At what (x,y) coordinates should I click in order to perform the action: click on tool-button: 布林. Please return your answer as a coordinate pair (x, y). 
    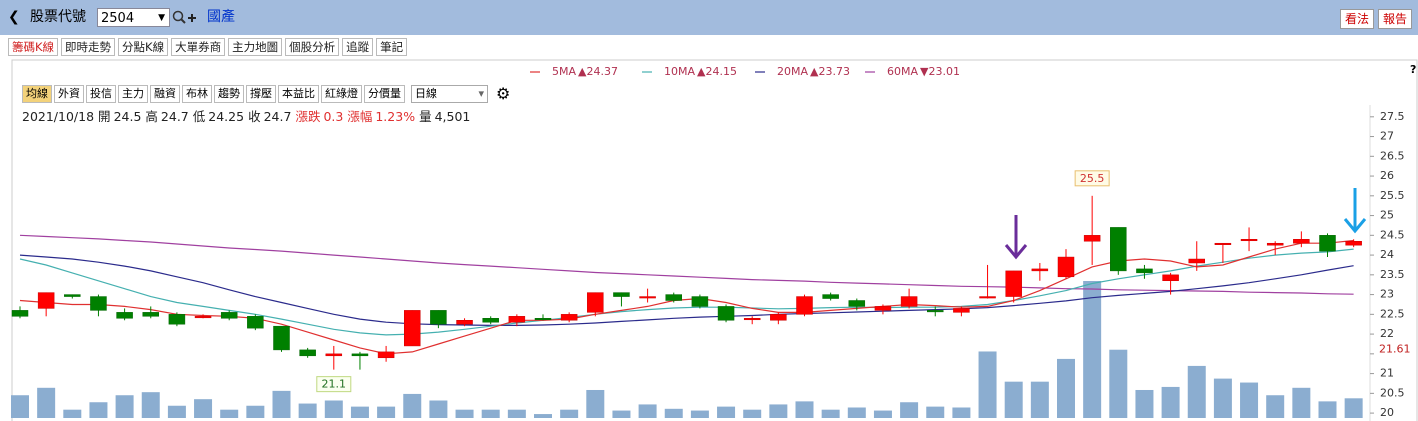
    Looking at the image, I should click on (197, 93).